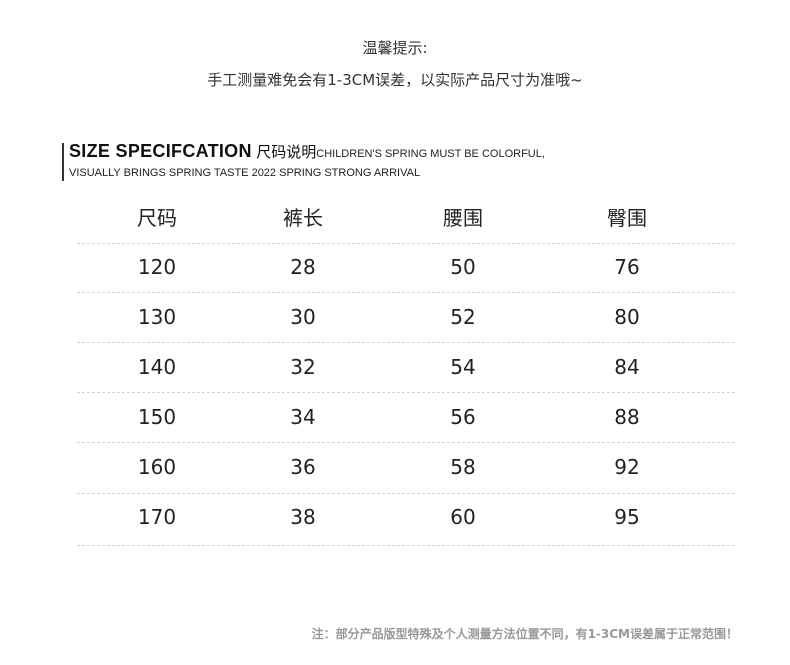 This screenshot has width=790, height=665. I want to click on table-cell: 54, so click(463, 367).